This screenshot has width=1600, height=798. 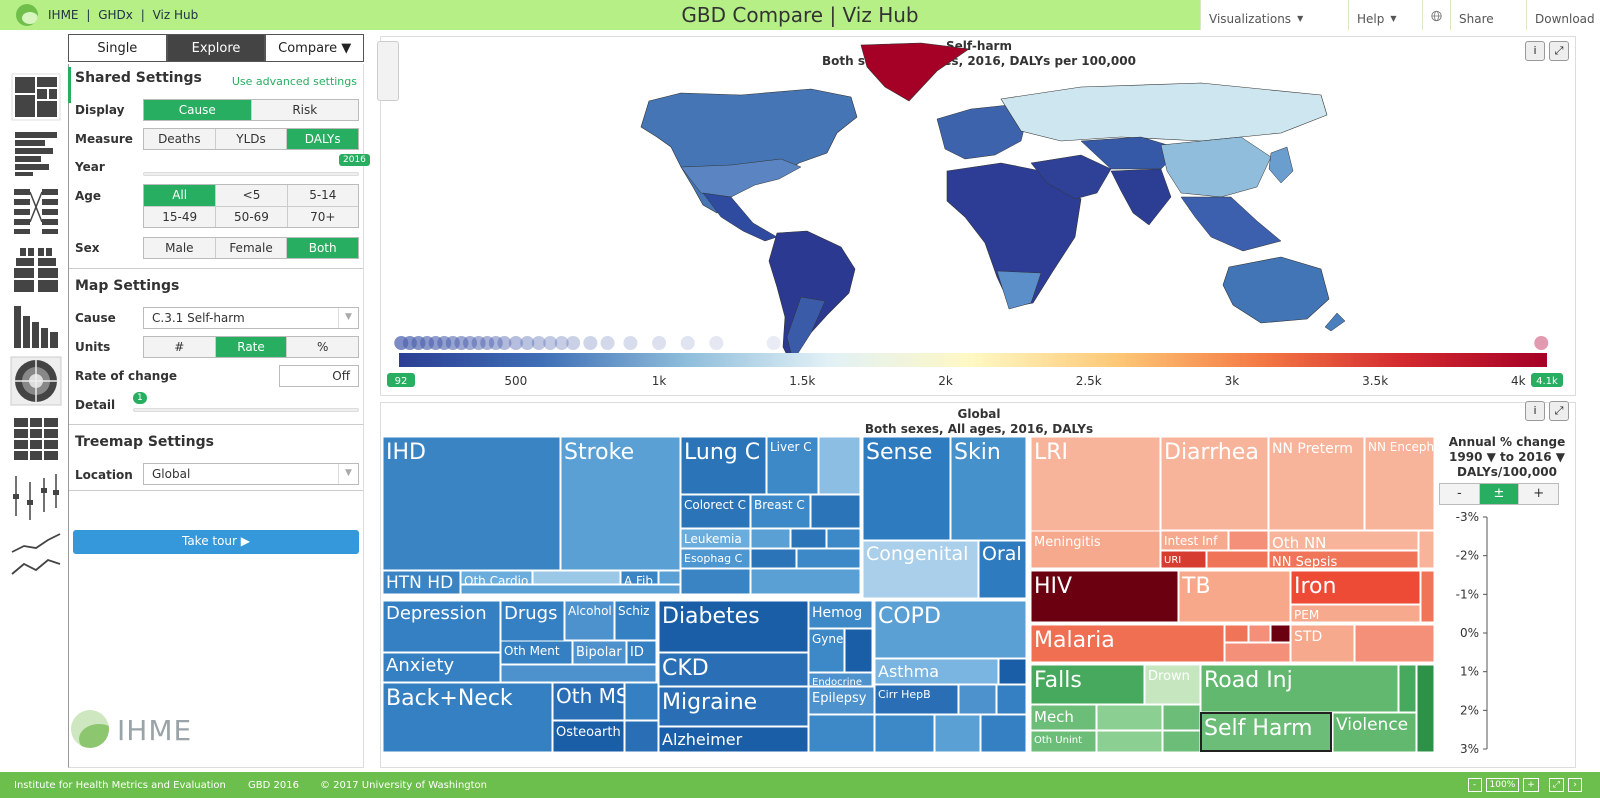 What do you see at coordinates (179, 139) in the screenshot?
I see `measure-deaths-option: Deaths` at bounding box center [179, 139].